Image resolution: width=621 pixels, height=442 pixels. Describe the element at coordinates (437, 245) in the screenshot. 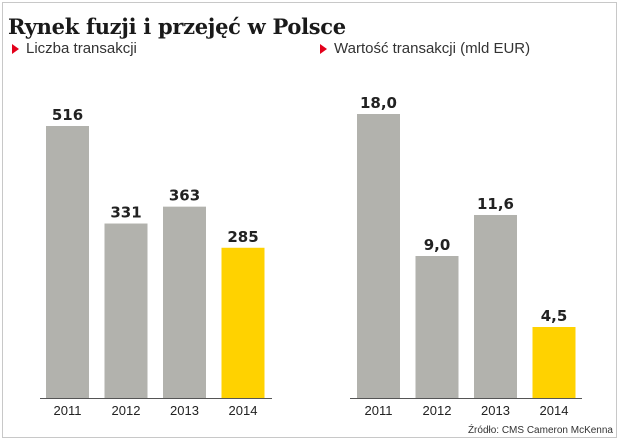

I see `data-label-2012: 9,0` at that location.